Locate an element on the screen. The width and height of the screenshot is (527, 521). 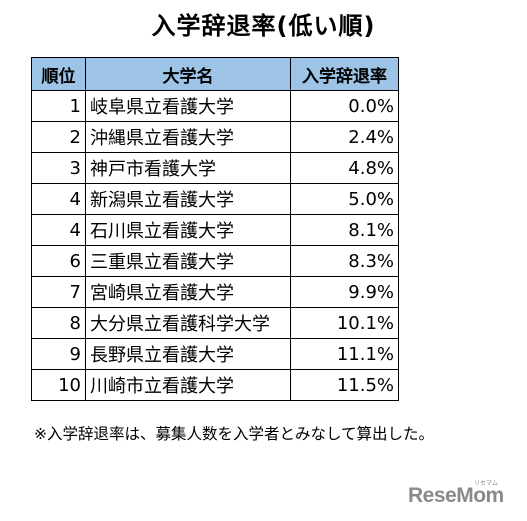
rate-cell: 8.1% is located at coordinates (344, 230).